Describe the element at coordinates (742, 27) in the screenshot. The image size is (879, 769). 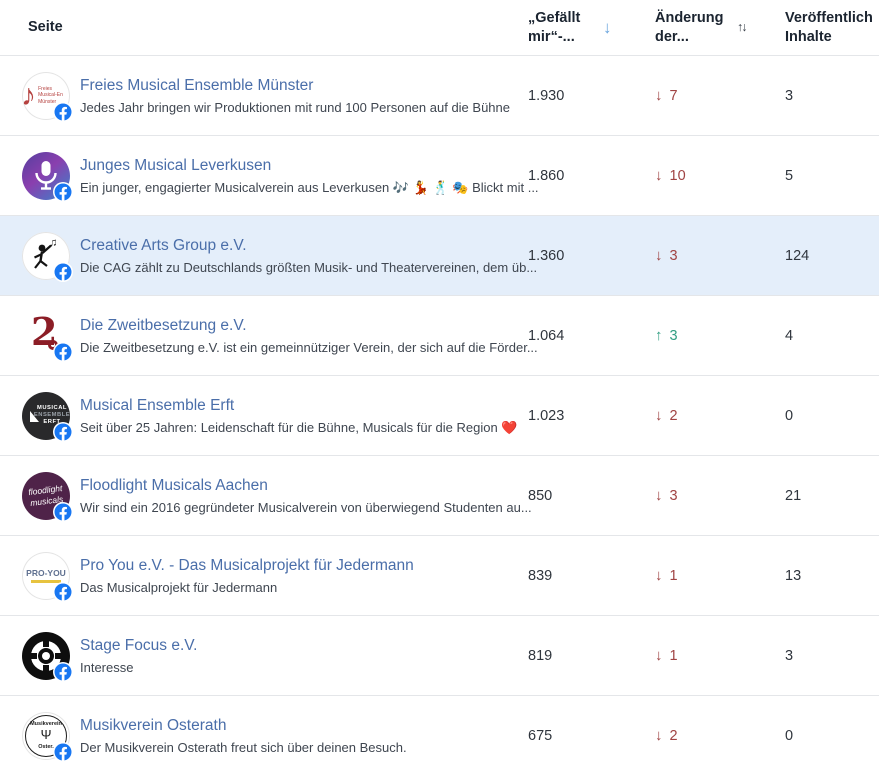
I see `sort-toggle-icon: ↑↓` at that location.